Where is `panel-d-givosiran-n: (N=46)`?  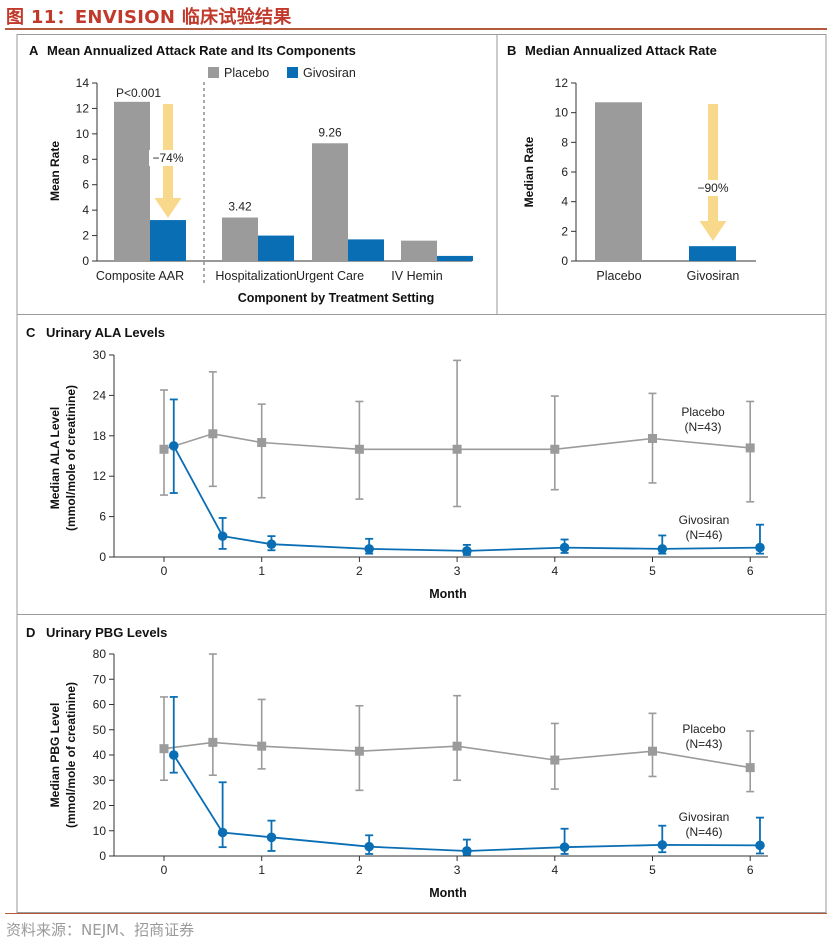
panel-d-givosiran-n: (N=46) is located at coordinates (703, 832).